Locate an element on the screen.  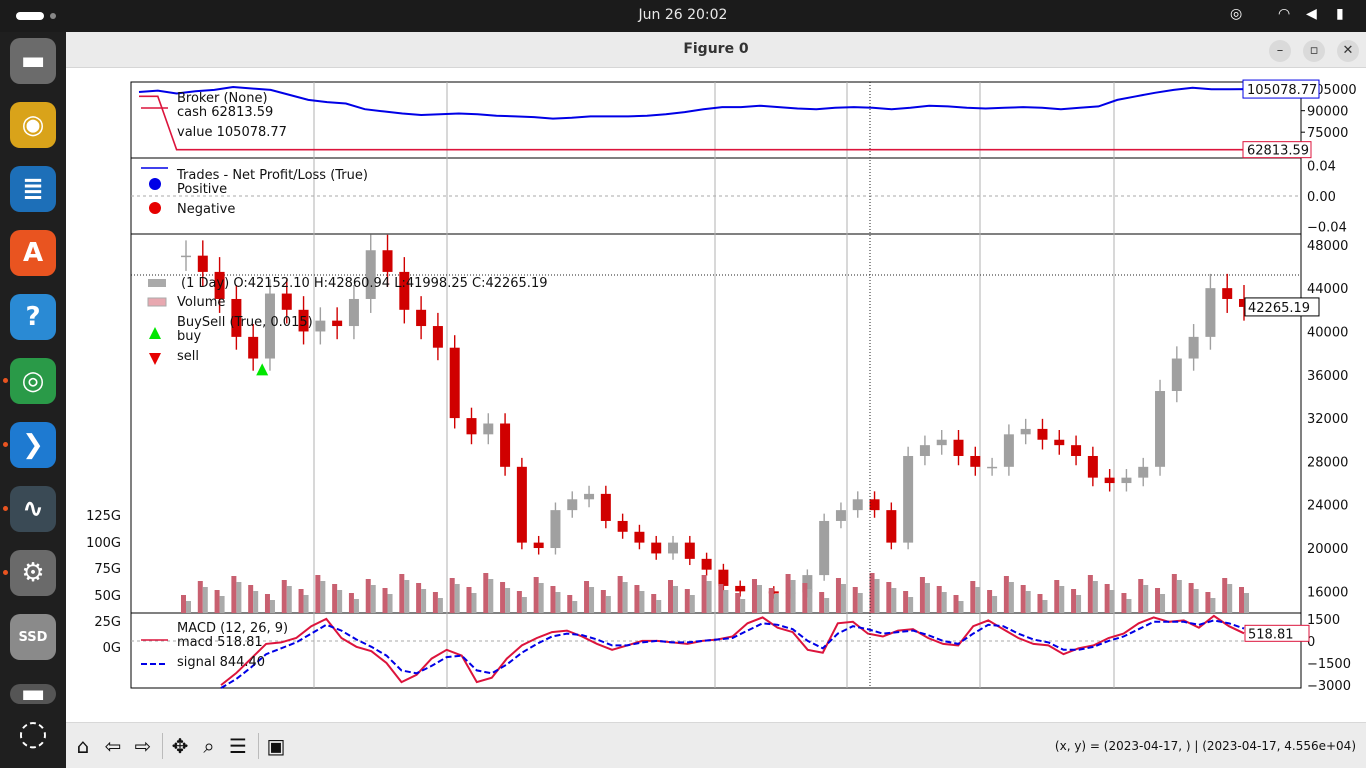
running-indicator is located at coordinates (5, 444).